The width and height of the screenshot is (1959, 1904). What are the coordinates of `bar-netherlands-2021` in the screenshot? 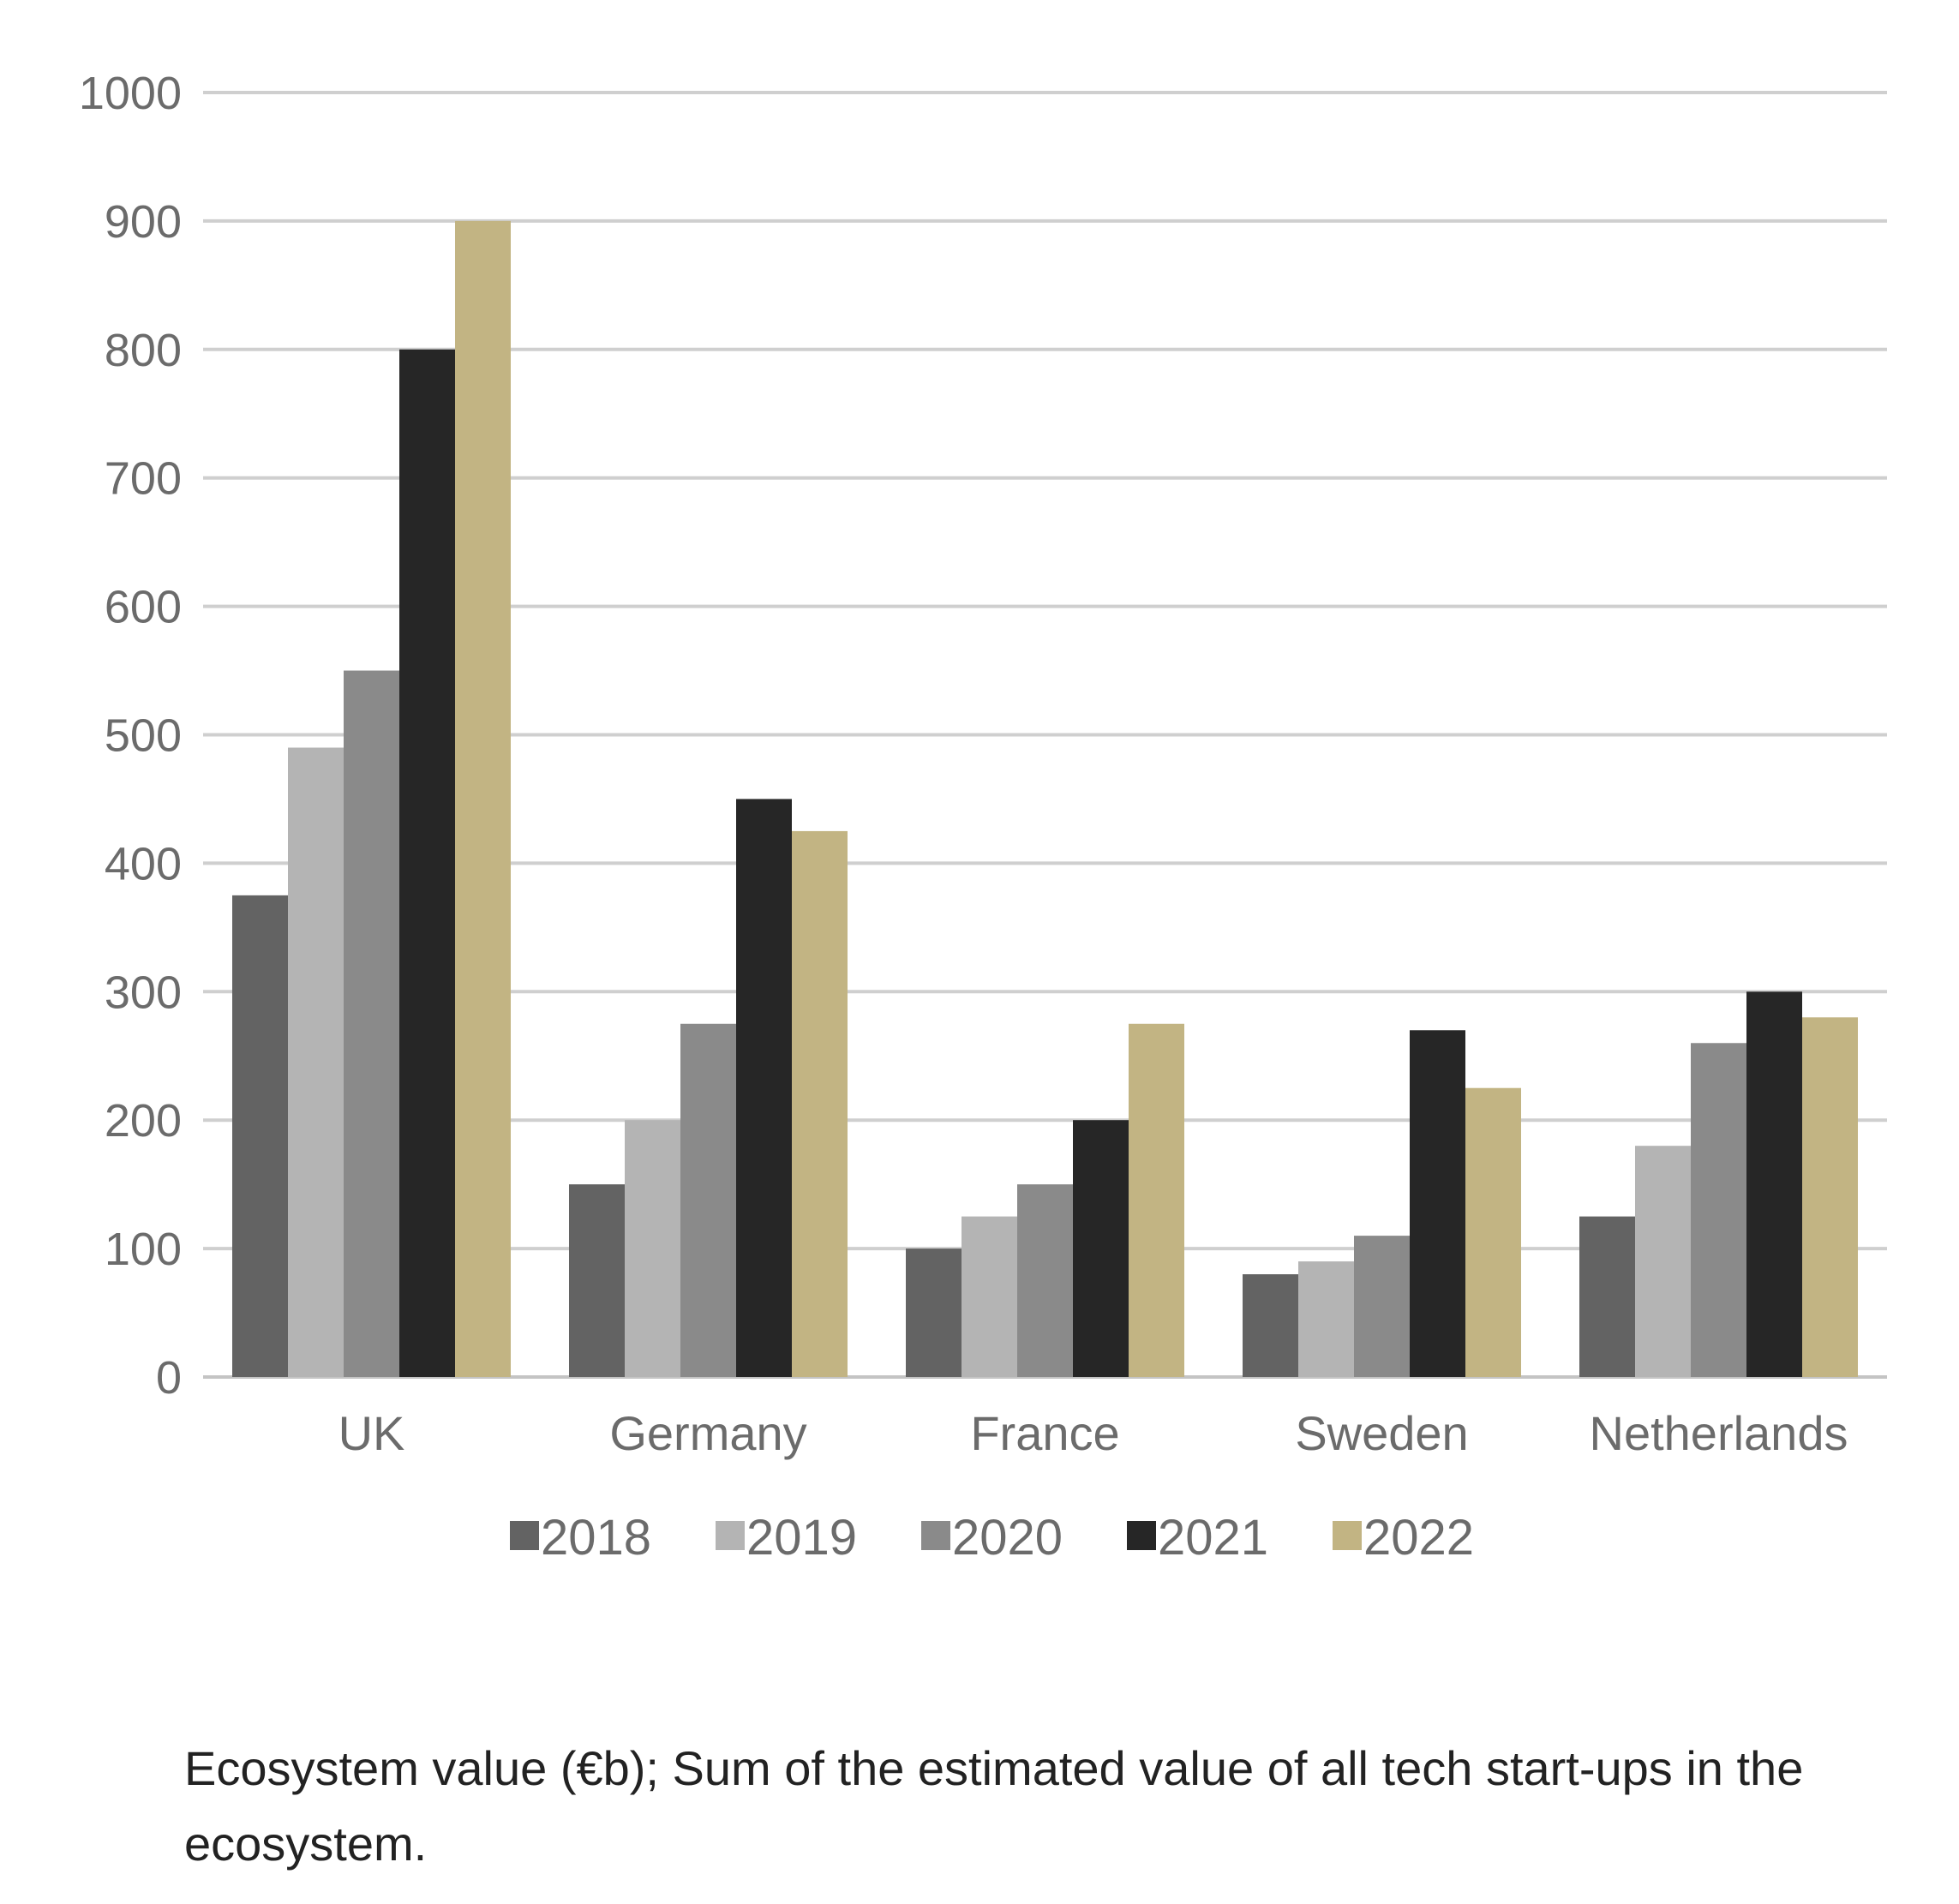 It's located at (1774, 1184).